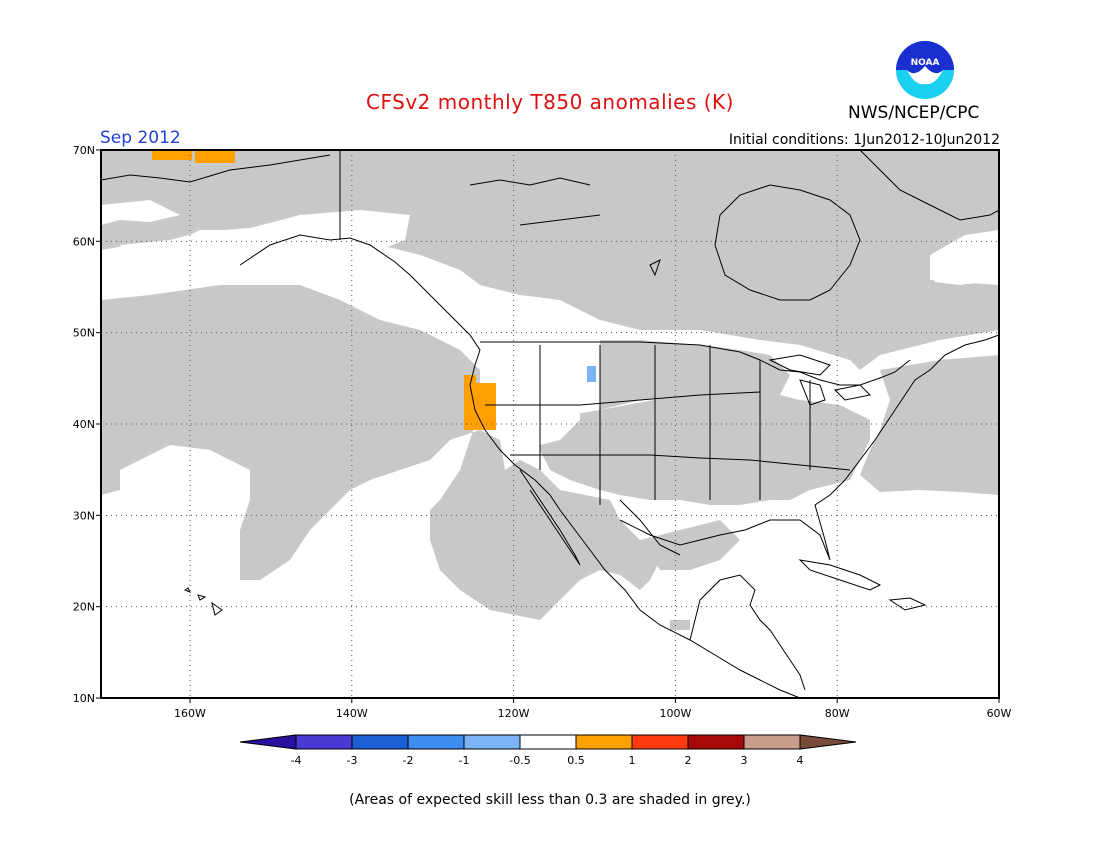  I want to click on lat-label: 60N, so click(84, 241).